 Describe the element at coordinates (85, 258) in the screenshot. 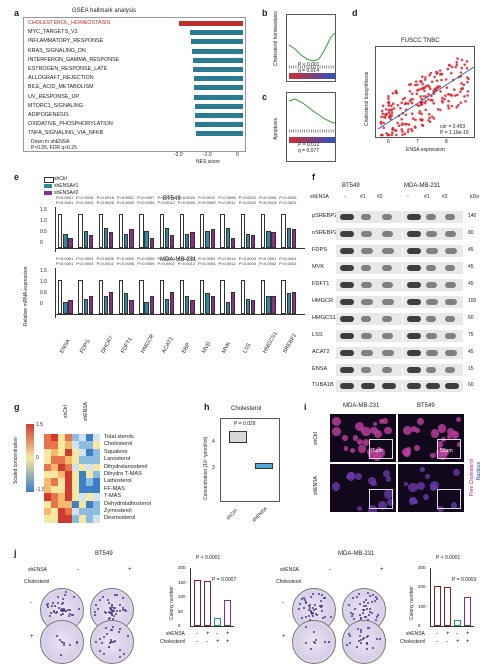

I see `e-pval-1: P=0.0001` at that location.